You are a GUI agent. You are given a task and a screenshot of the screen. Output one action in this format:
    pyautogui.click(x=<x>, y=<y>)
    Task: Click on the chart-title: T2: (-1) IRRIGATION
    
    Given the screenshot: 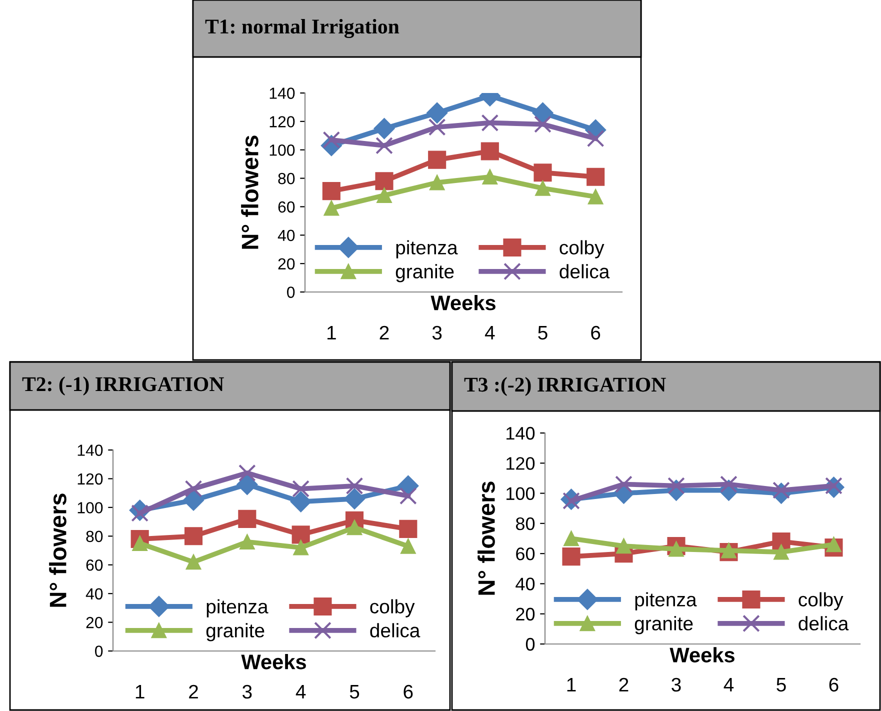 What is the action you would take?
    pyautogui.click(x=123, y=386)
    